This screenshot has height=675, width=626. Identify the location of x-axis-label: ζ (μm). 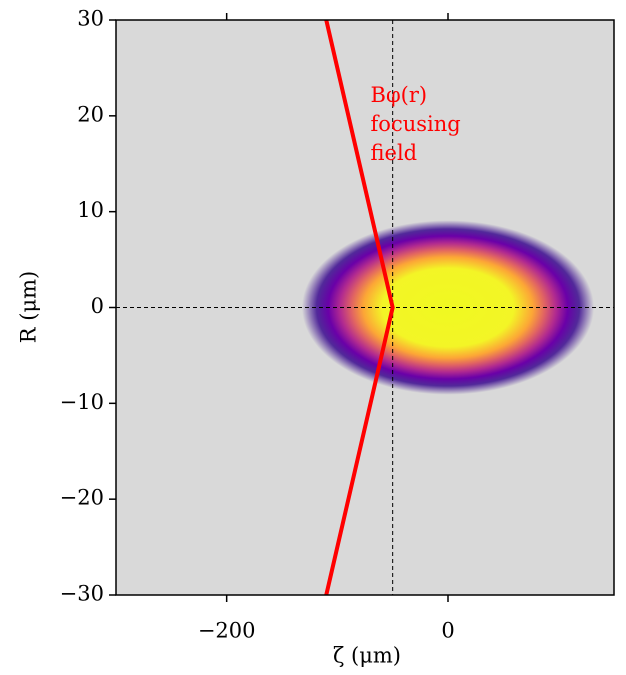
(367, 656).